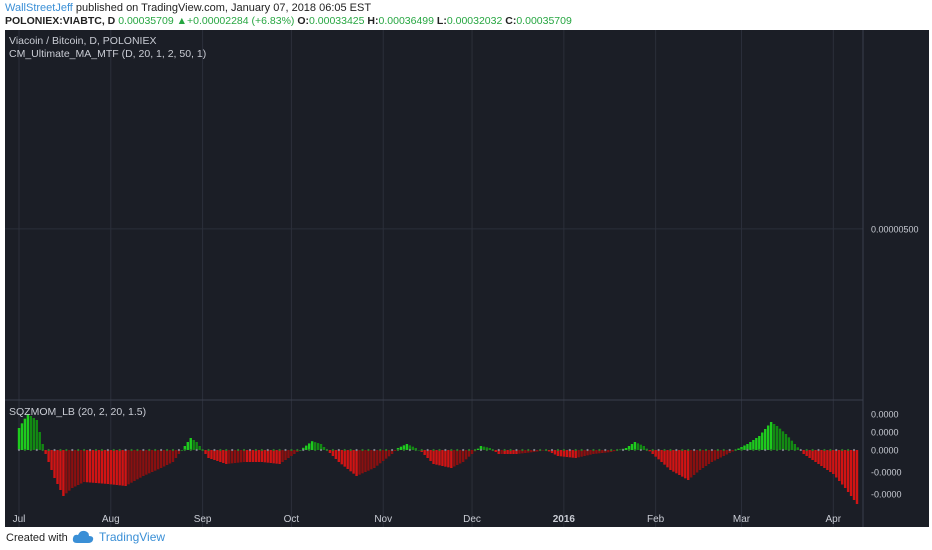 Image resolution: width=932 pixels, height=550 pixels. Describe the element at coordinates (406, 21) in the screenshot. I see `high-value: 0.00036499` at that location.